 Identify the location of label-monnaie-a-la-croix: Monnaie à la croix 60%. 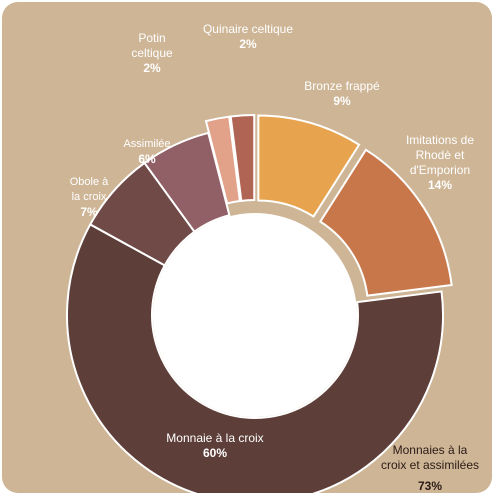
(215, 446).